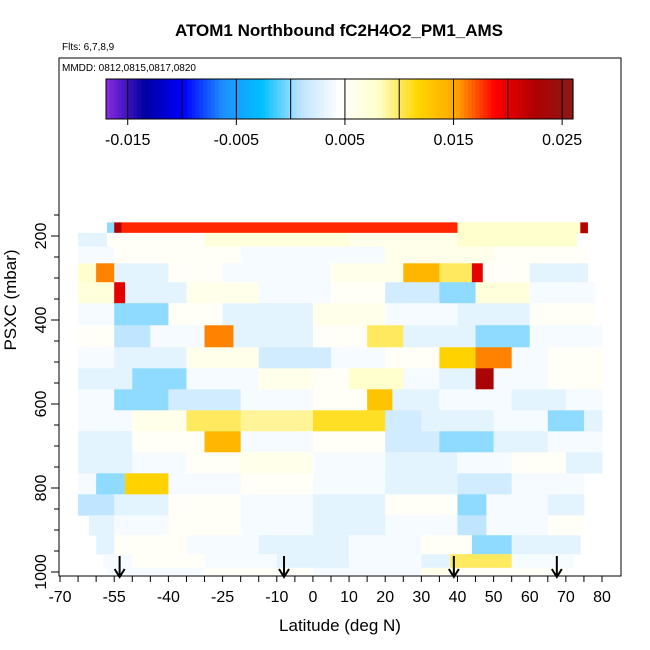  Describe the element at coordinates (566, 597) in the screenshot. I see `x-tick-label: 70` at that location.